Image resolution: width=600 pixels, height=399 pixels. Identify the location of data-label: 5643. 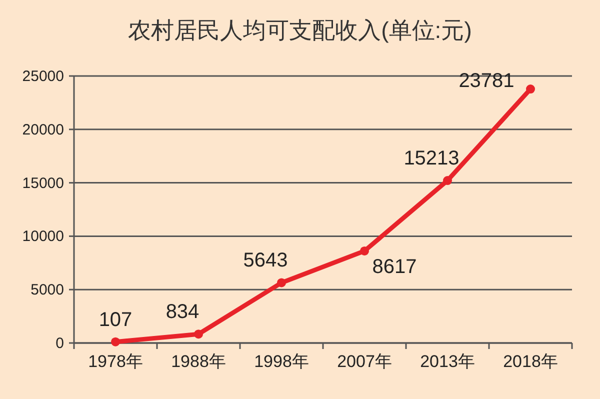
(265, 261).